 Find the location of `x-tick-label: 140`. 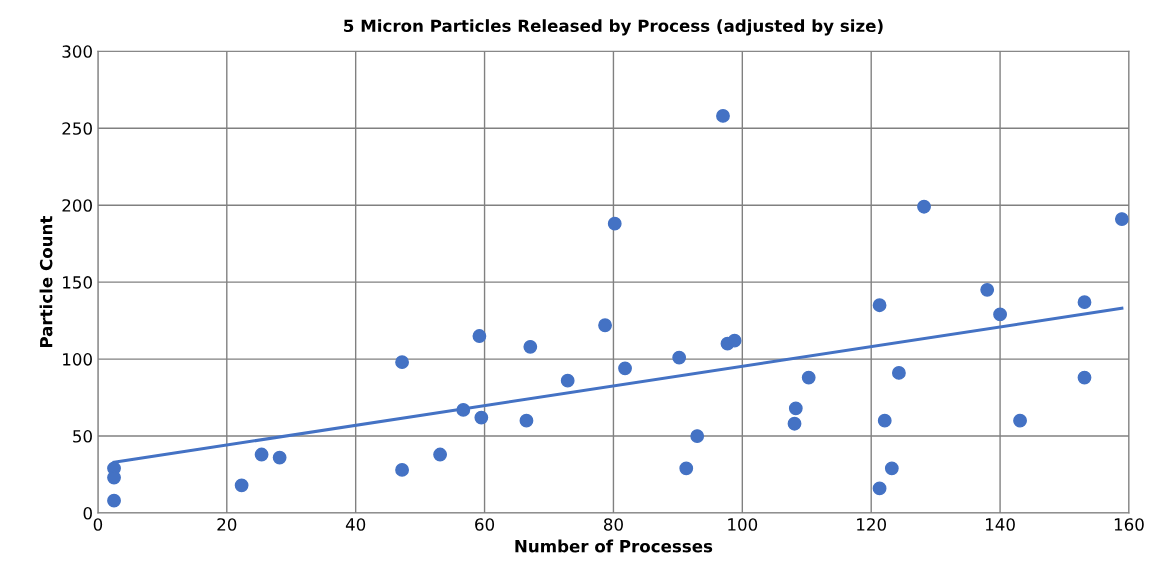

x-tick-label: 140 is located at coordinates (1000, 524).